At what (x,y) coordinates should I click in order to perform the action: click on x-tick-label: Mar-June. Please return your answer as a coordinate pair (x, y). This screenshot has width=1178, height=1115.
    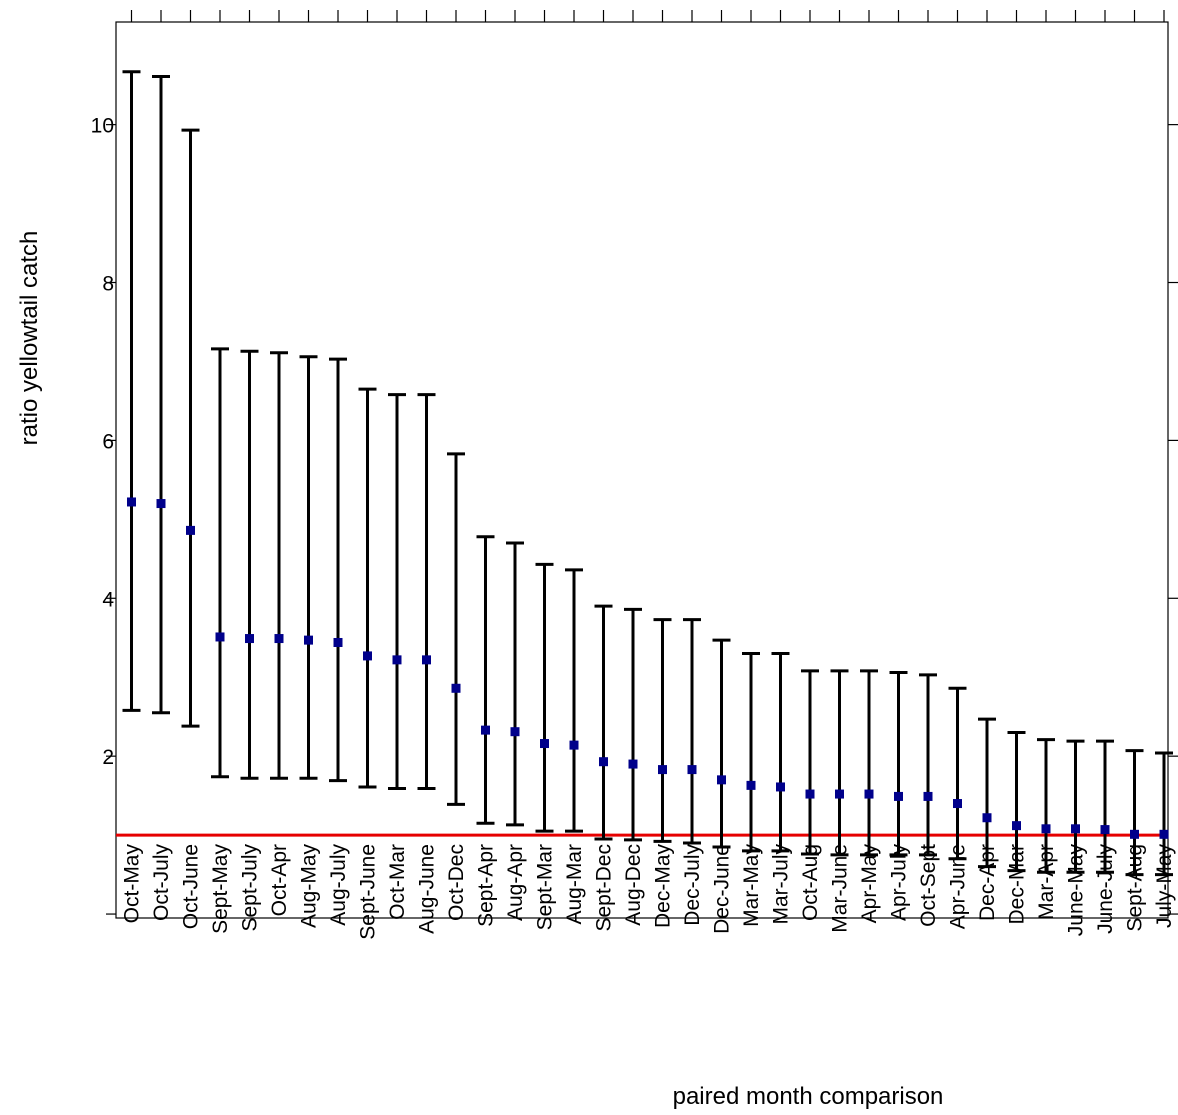
    Looking at the image, I should click on (840, 888).